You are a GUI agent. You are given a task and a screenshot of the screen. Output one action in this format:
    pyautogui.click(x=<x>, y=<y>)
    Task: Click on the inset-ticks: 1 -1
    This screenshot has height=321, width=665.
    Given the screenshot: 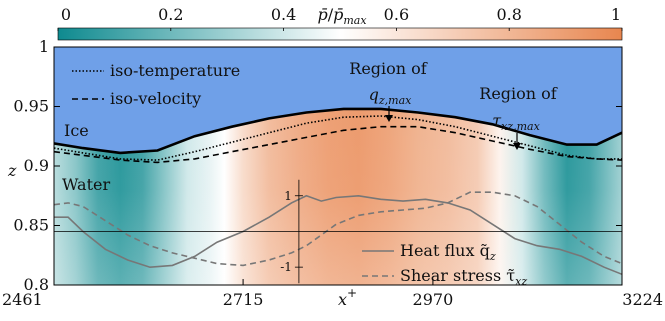 What is the action you would take?
    pyautogui.click(x=291, y=231)
    